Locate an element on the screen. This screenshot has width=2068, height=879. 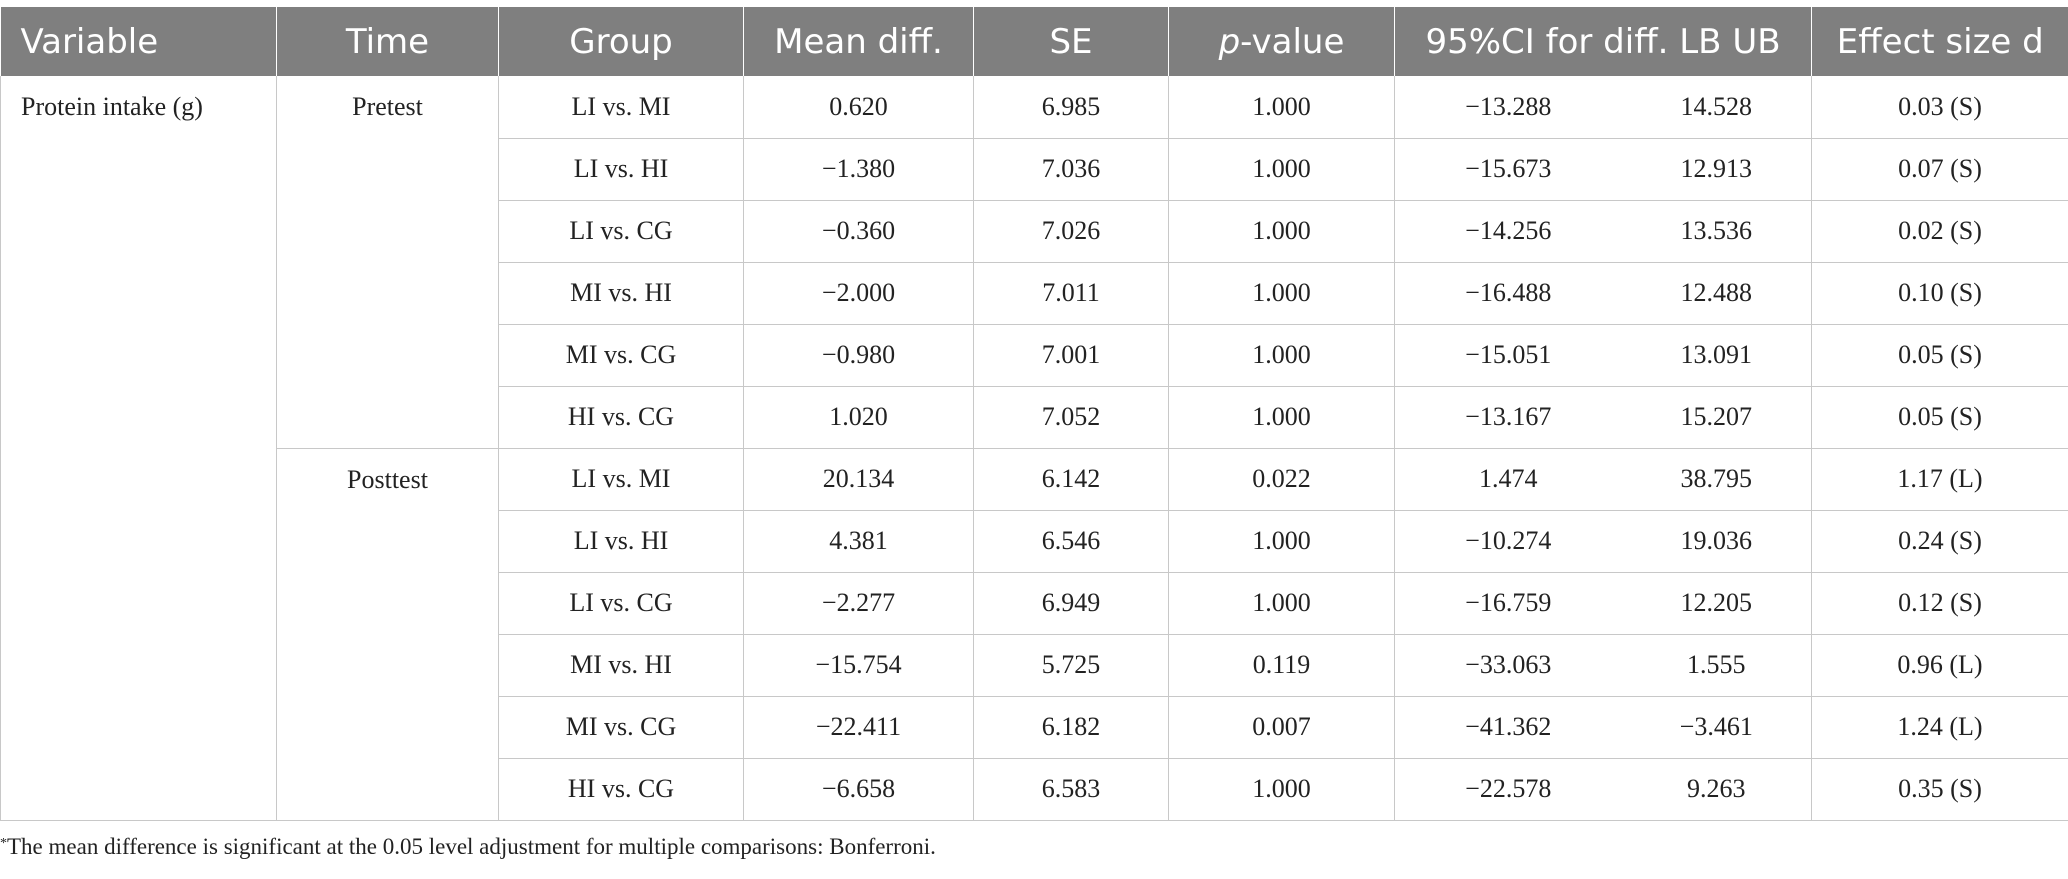
se-cell: 7.026 is located at coordinates (1071, 231).